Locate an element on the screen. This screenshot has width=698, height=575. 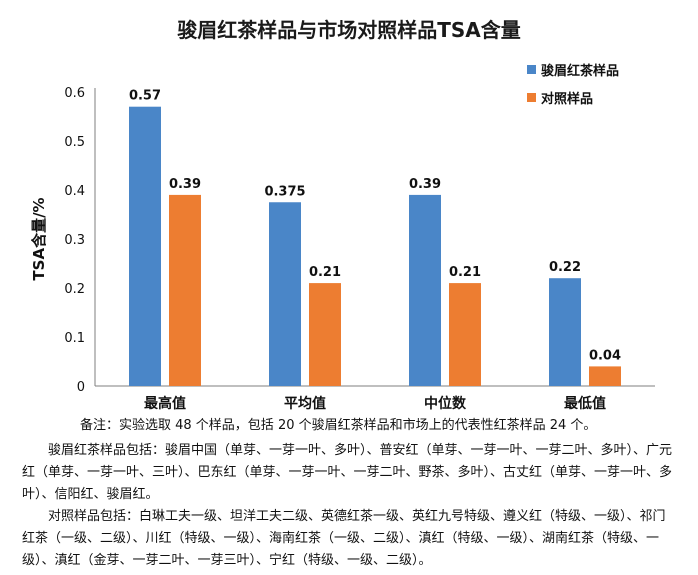
y-tick-label: 0 is located at coordinates (81, 387).